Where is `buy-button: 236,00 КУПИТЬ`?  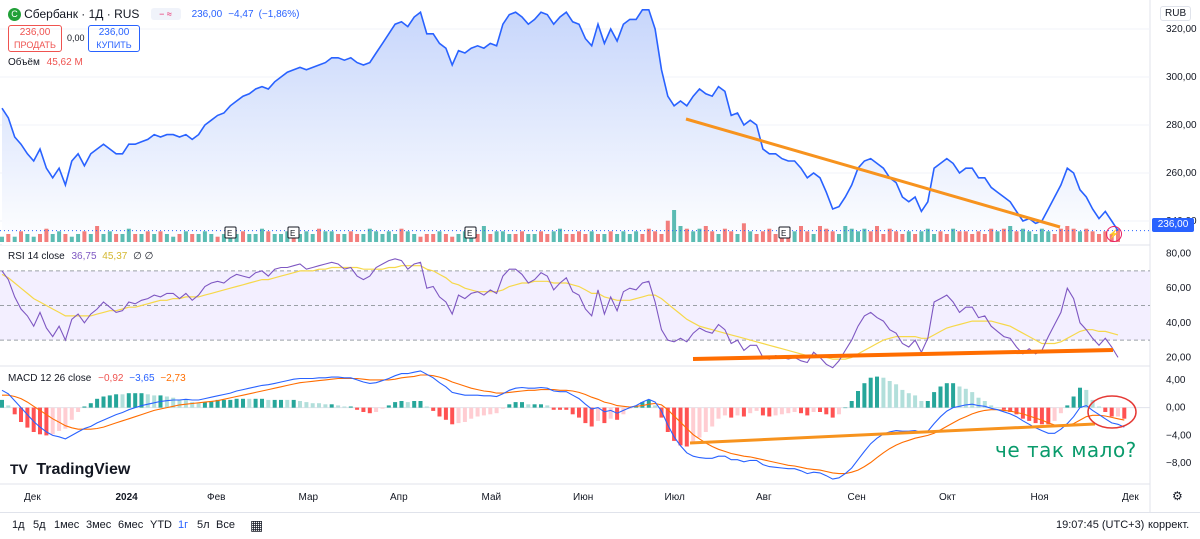
buy-button: 236,00 КУПИТЬ is located at coordinates (114, 38).